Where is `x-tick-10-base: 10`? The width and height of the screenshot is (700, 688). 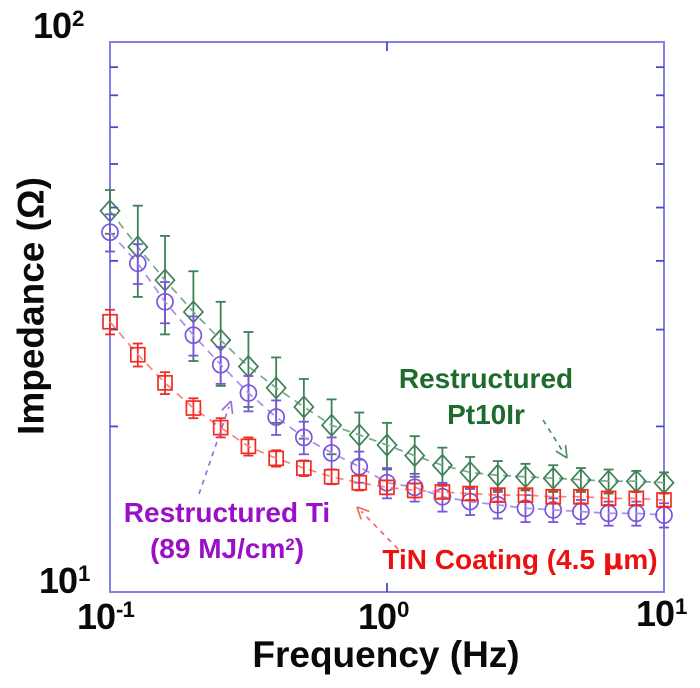
x-tick-10-base: 10 is located at coordinates (655, 613).